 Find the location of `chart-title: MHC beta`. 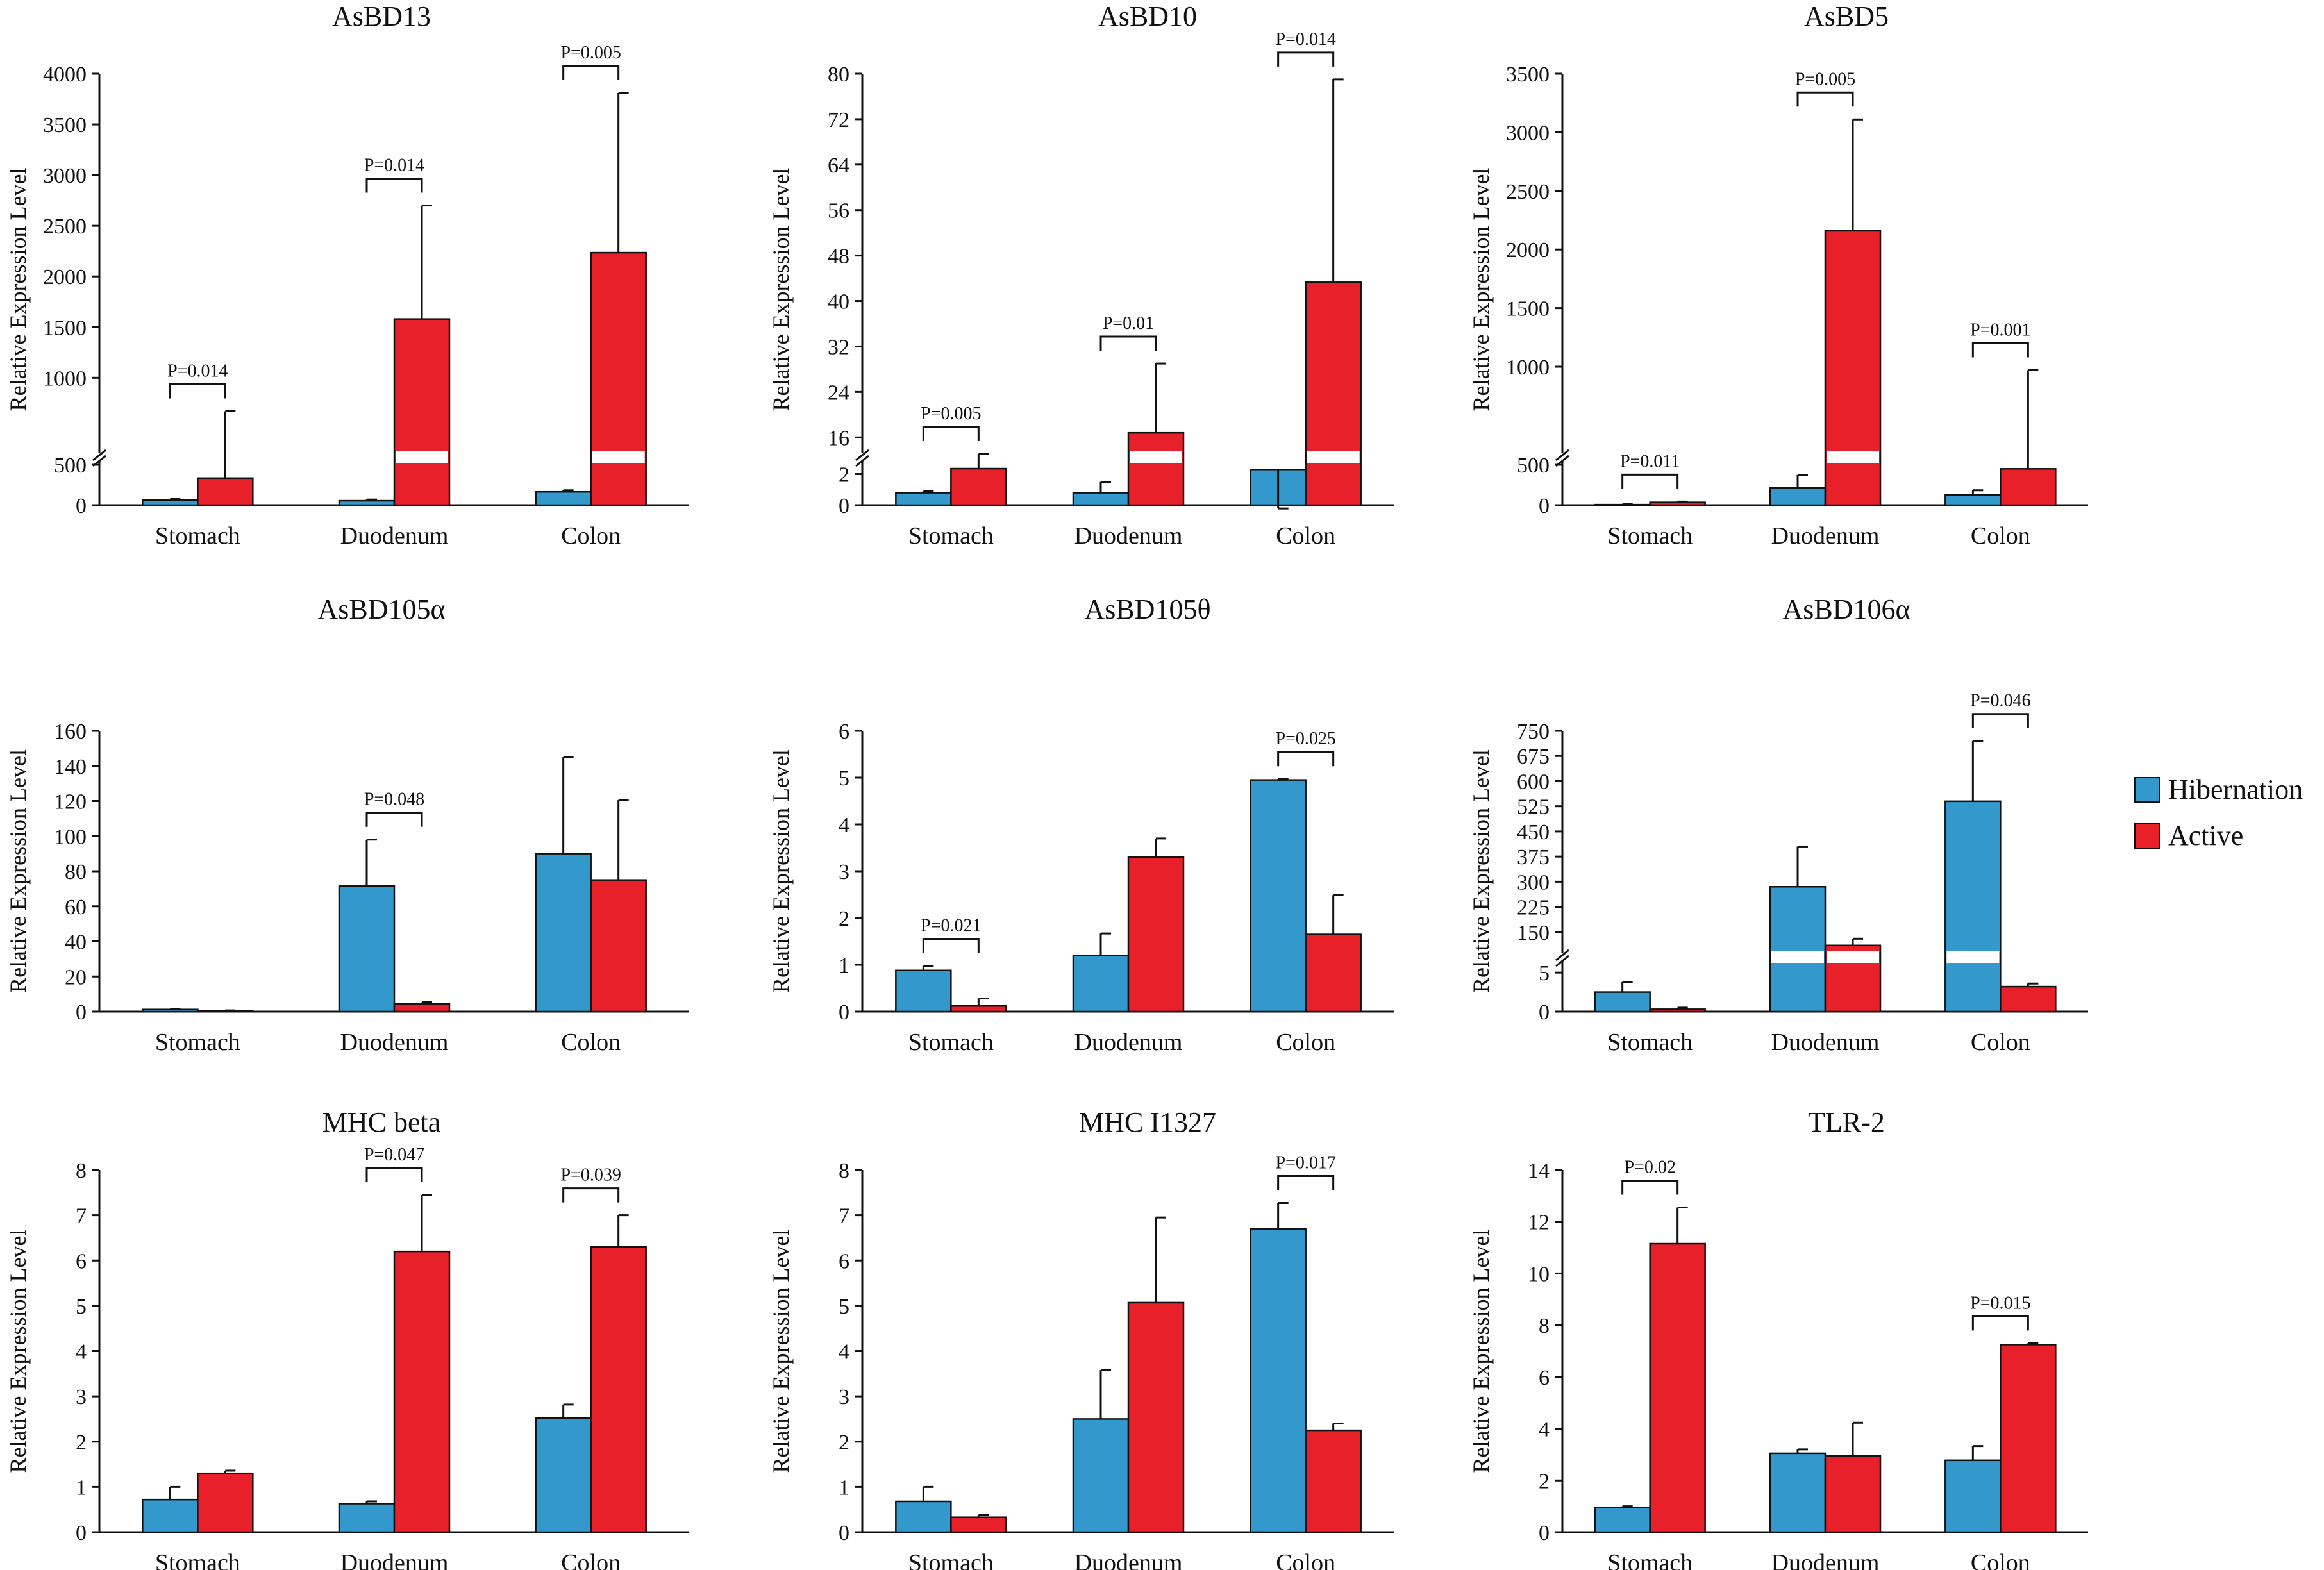

chart-title: MHC beta is located at coordinates (381, 1123).